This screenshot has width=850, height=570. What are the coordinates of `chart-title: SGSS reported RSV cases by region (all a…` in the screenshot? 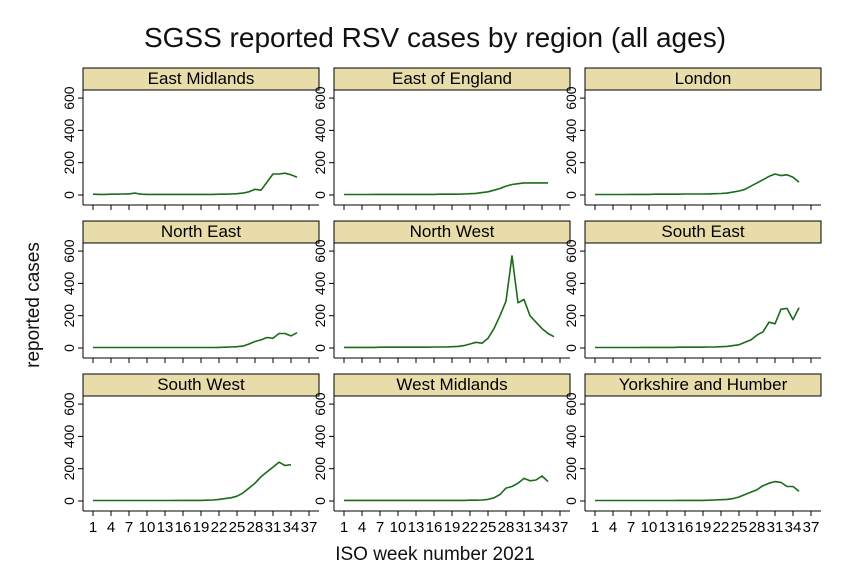 It's located at (435, 37).